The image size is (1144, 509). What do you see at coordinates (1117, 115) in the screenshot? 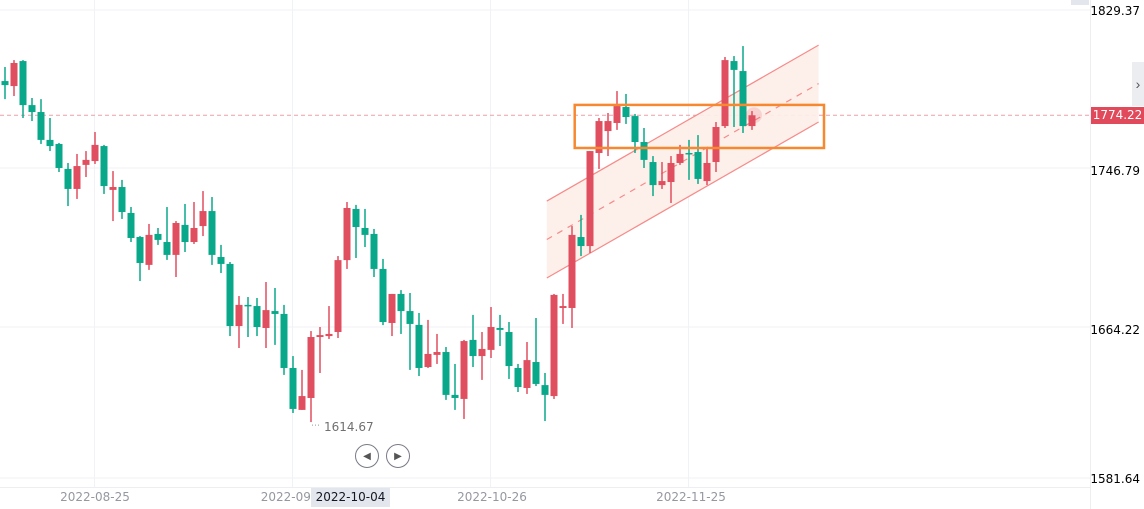
I see `last-price-label: 1774.22` at bounding box center [1117, 115].